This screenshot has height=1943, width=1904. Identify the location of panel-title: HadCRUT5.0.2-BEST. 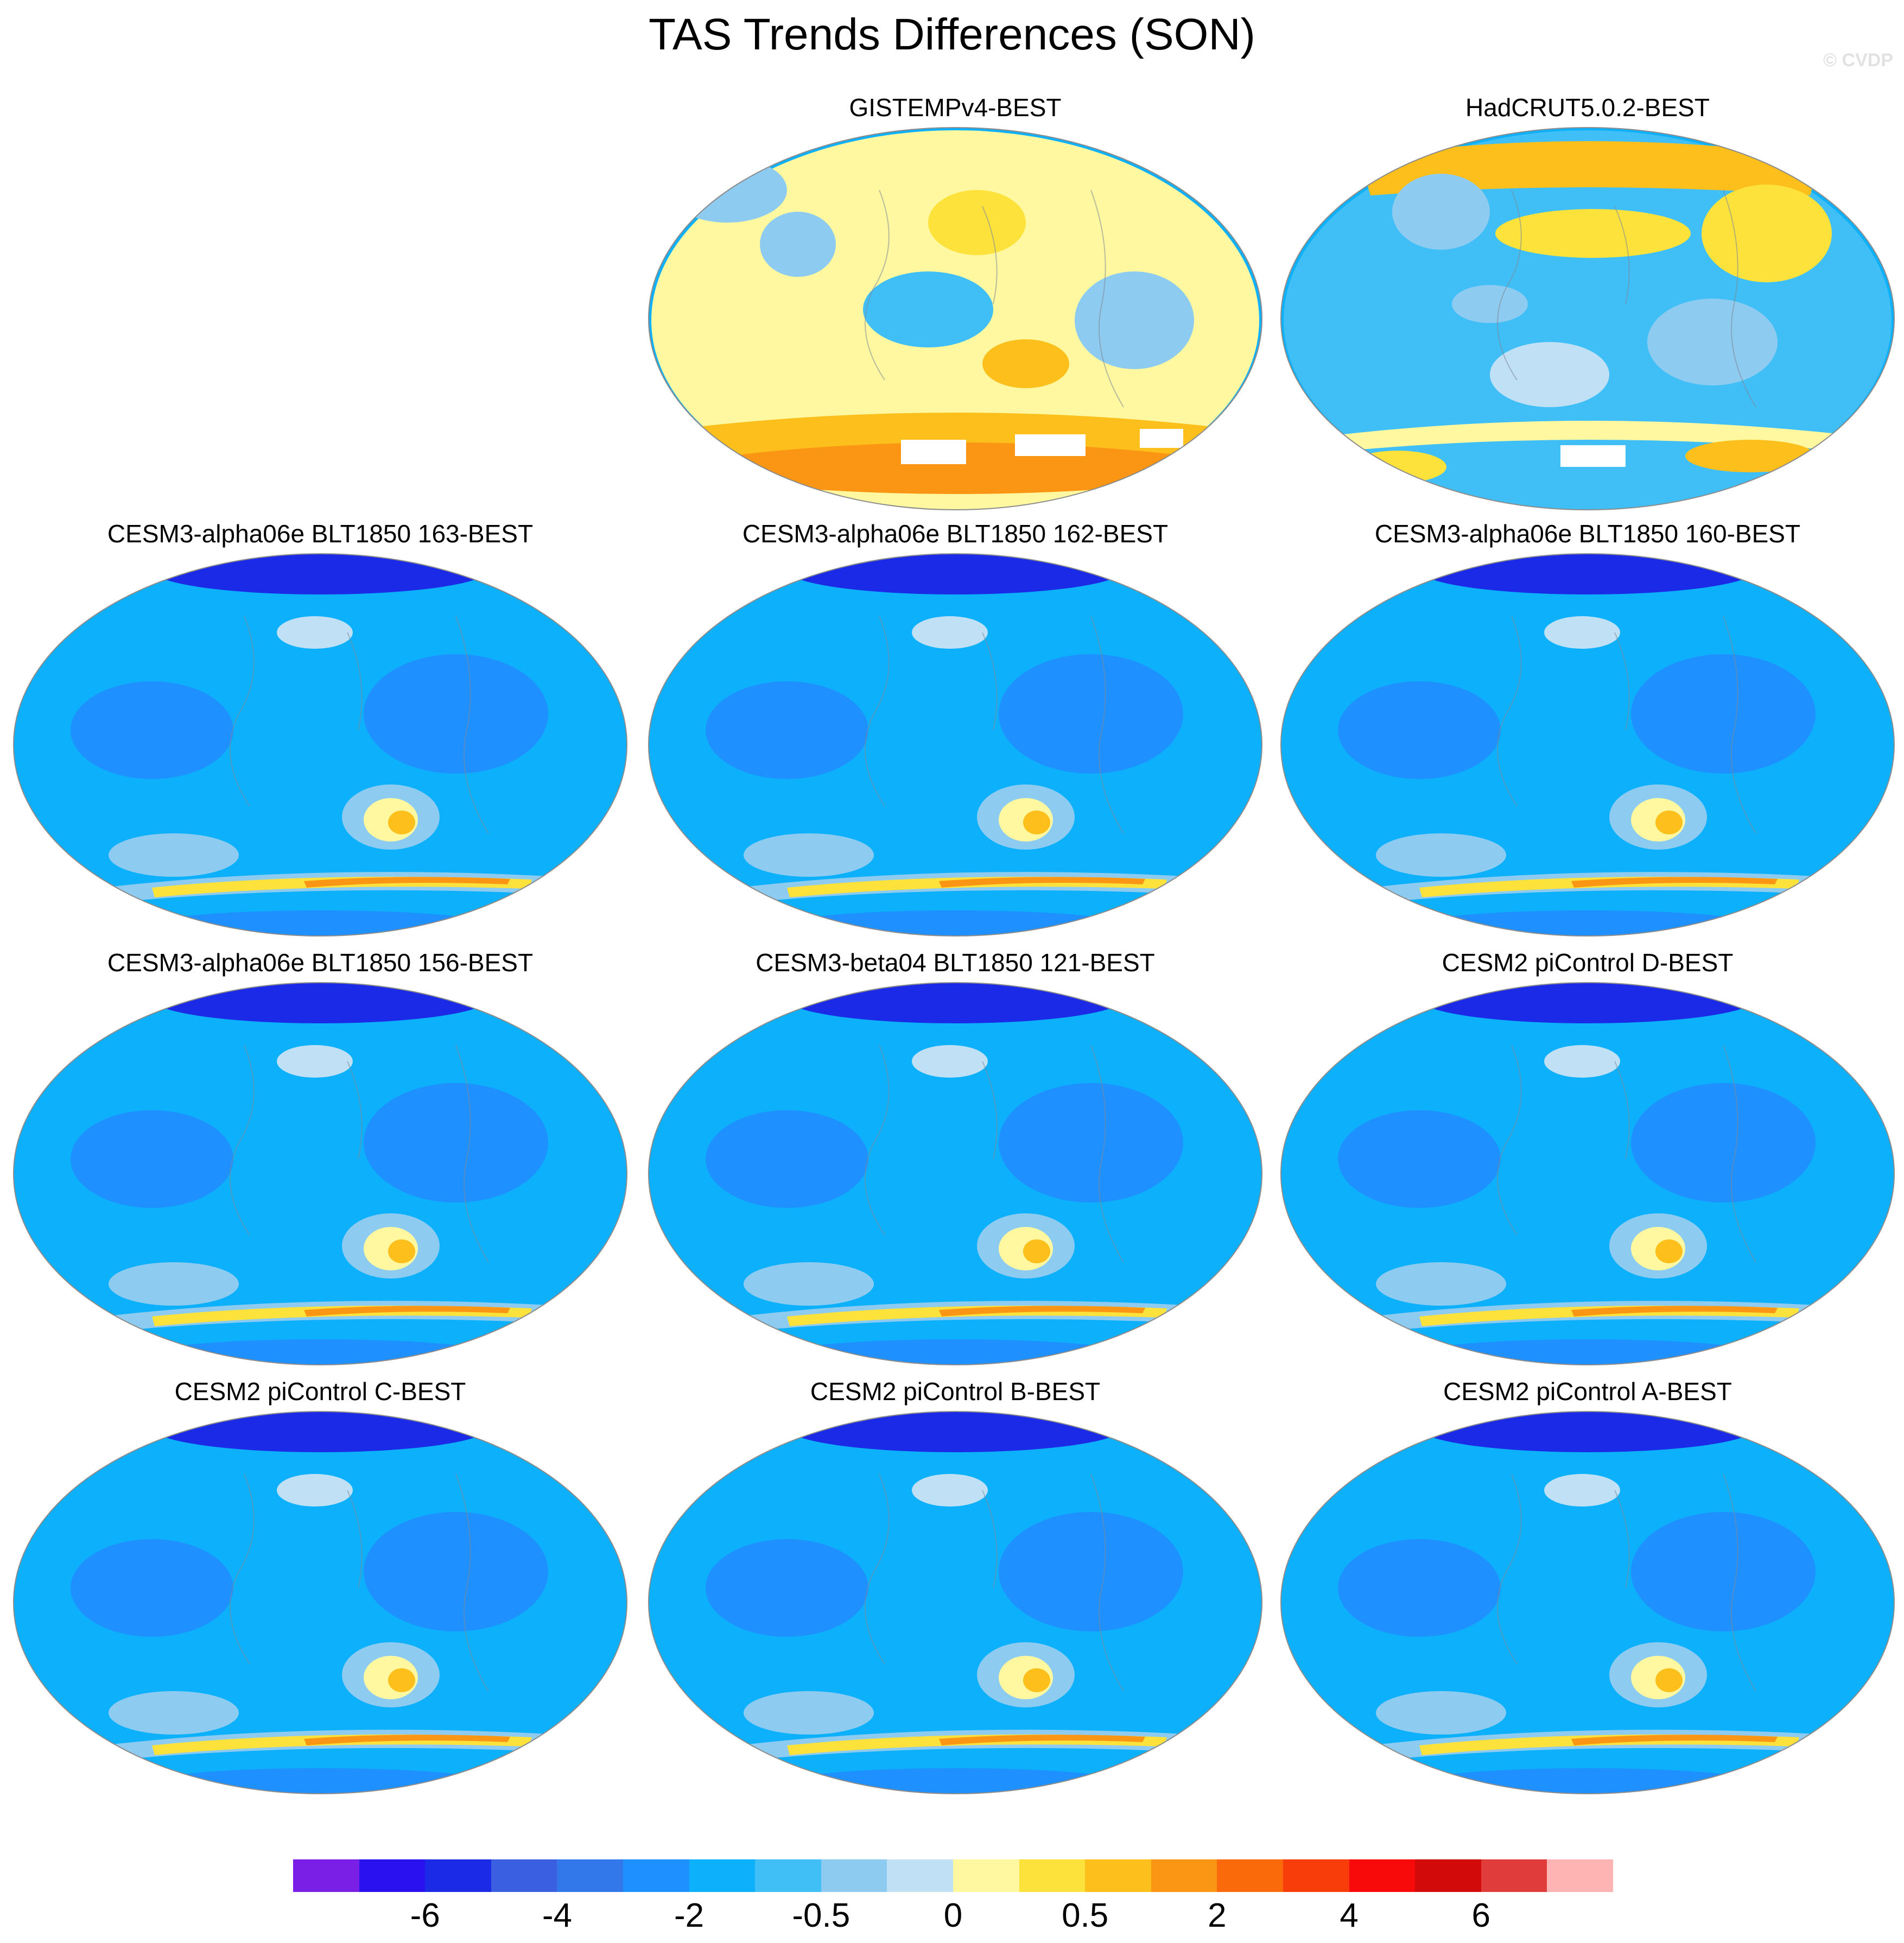
(1587, 108).